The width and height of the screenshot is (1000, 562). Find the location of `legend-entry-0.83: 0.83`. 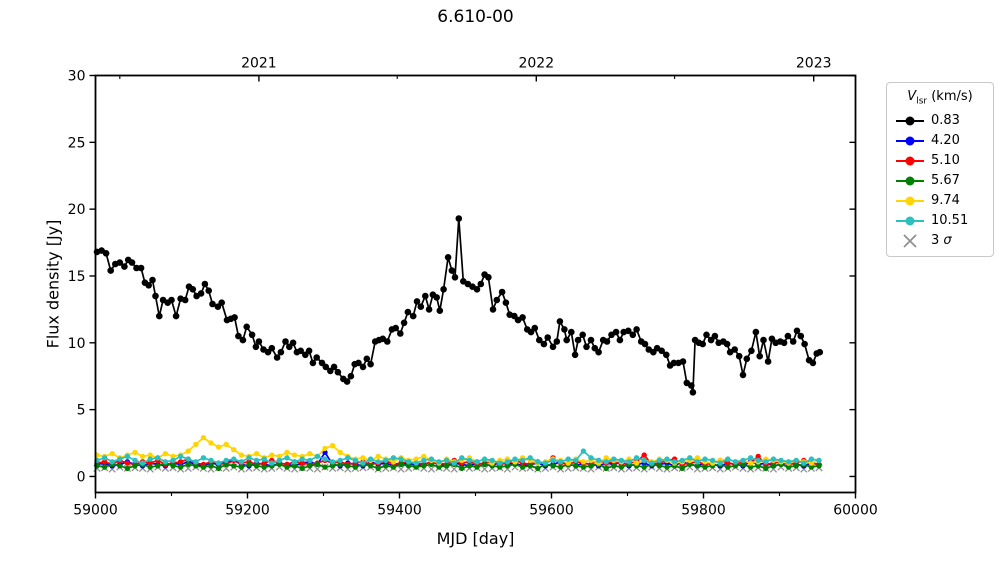

legend-entry-0.83: 0.83 is located at coordinates (940, 121).